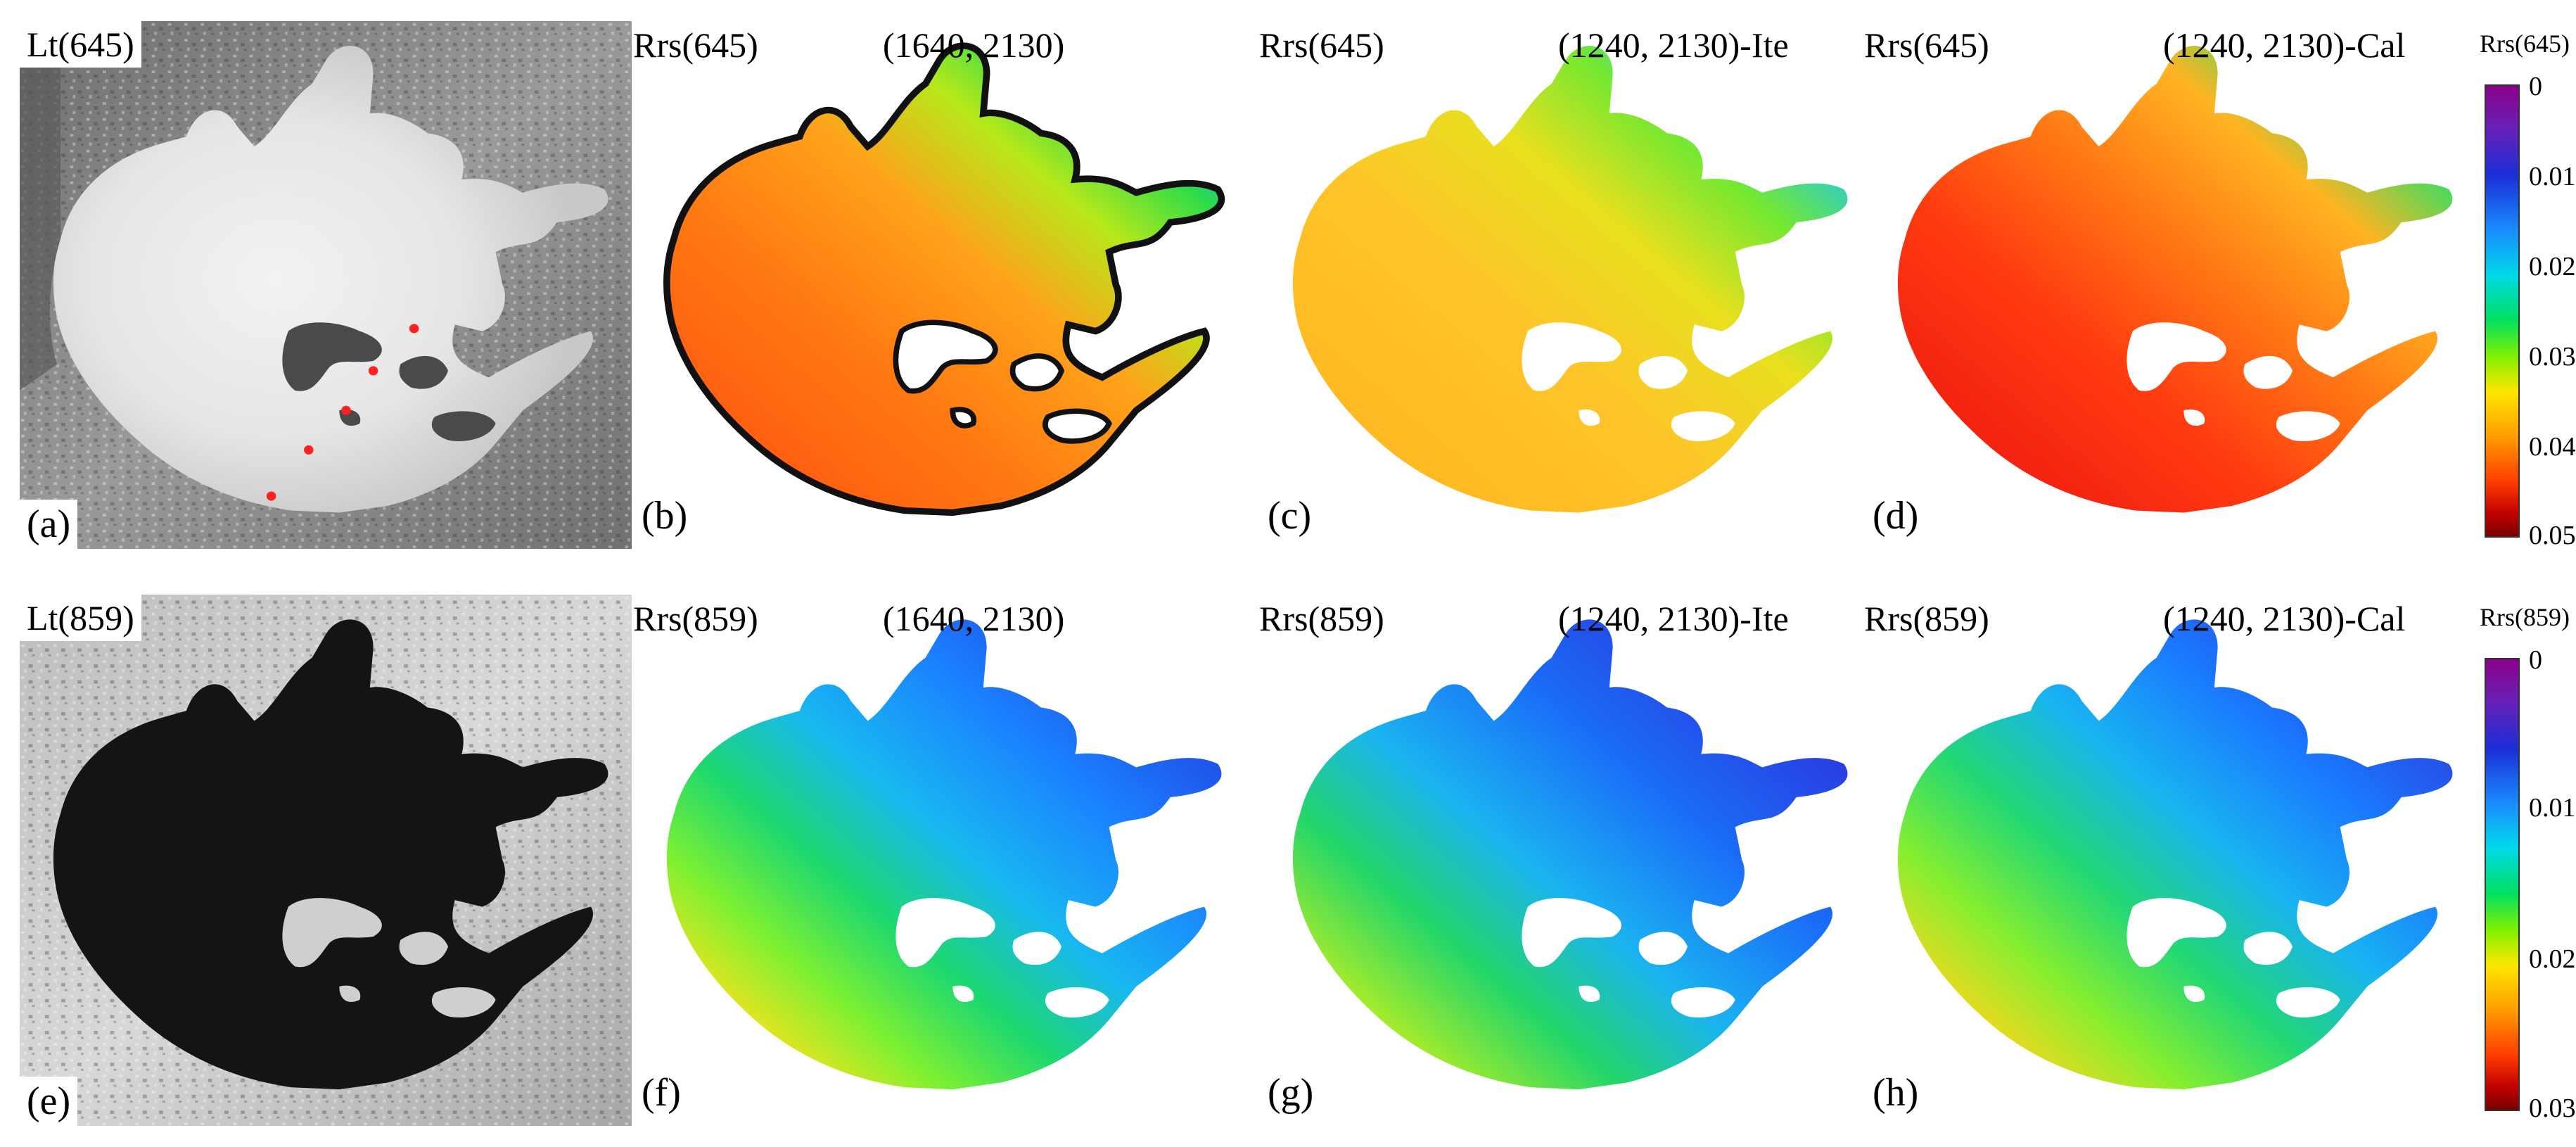  Describe the element at coordinates (2525, 617) in the screenshot. I see `colorbar-title: Rrs(859)` at that location.